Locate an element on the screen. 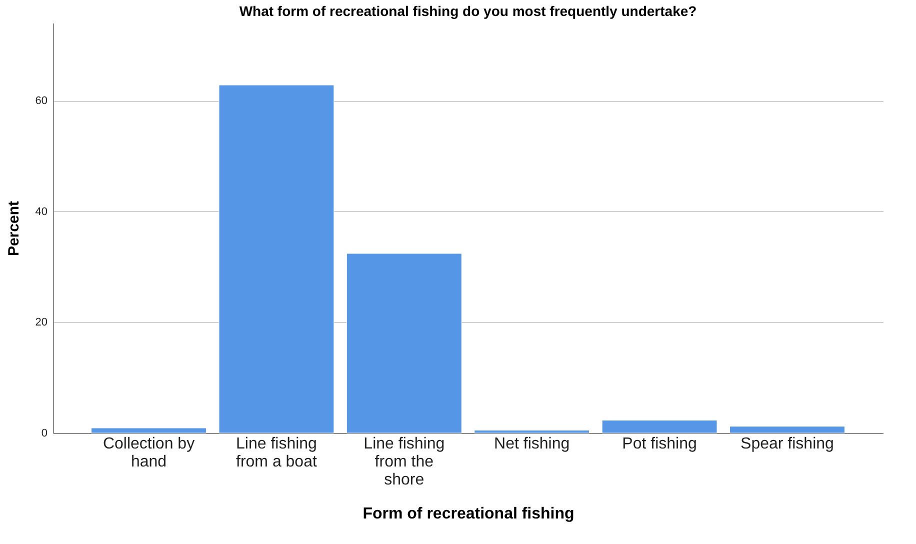  chart-title: What form of recreational fishing do you most frequently undertake? is located at coordinates (468, 11).